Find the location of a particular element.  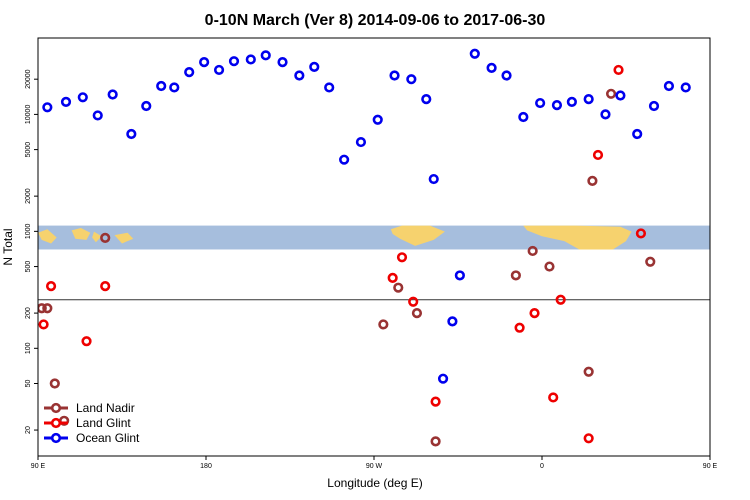

map-strip is located at coordinates (374, 237).